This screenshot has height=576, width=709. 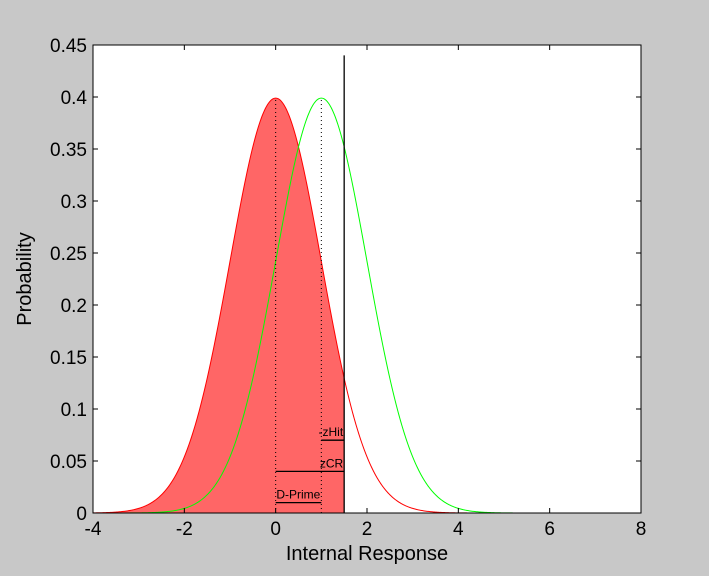 I want to click on y-tick-label: 0.35, so click(x=68, y=150).